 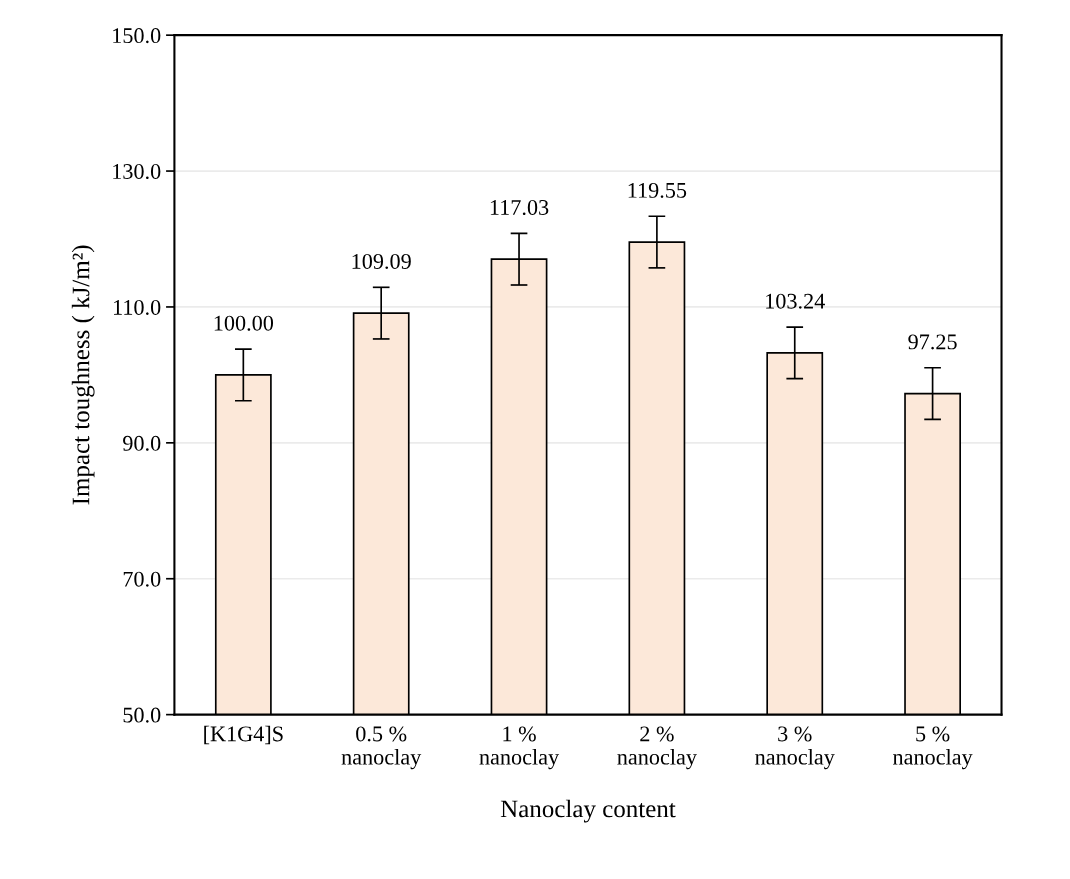 What do you see at coordinates (244, 323) in the screenshot?
I see `data-label: 100.00` at bounding box center [244, 323].